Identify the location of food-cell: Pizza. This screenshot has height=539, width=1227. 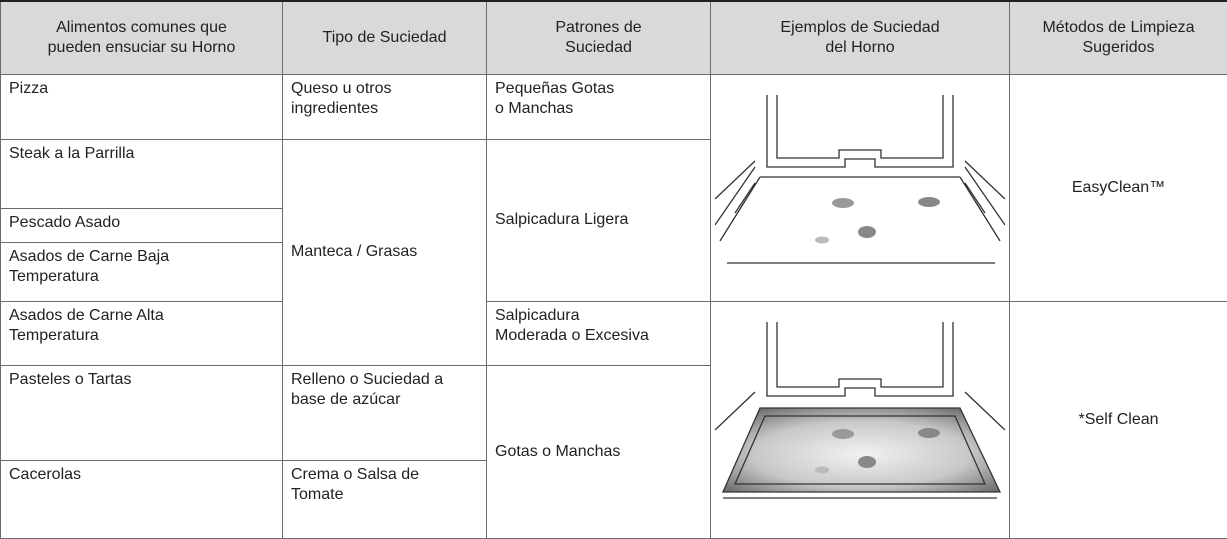
(142, 106).